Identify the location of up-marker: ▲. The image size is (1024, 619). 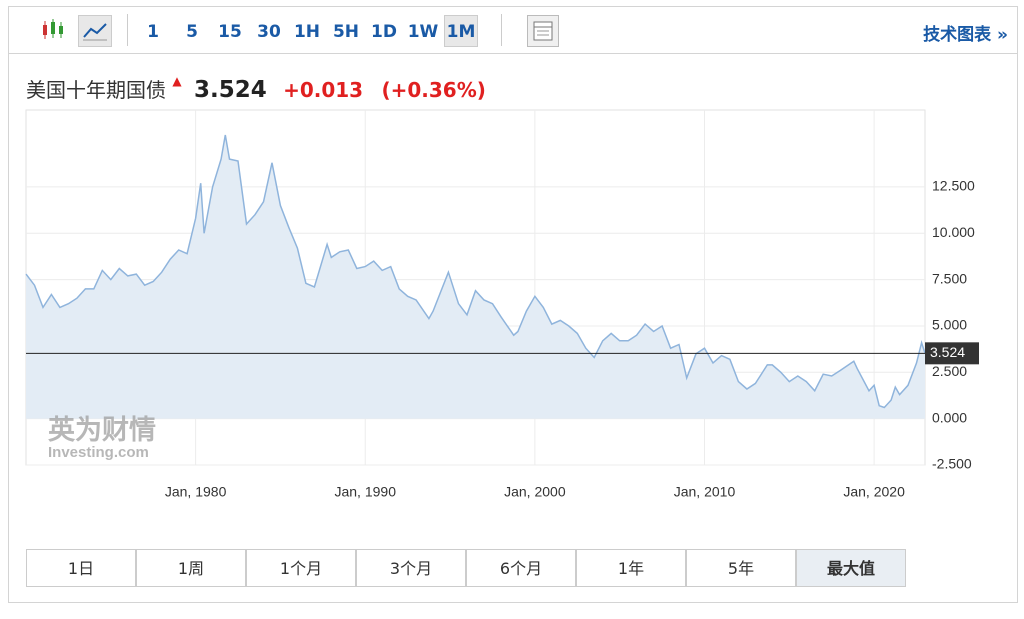
(177, 81).